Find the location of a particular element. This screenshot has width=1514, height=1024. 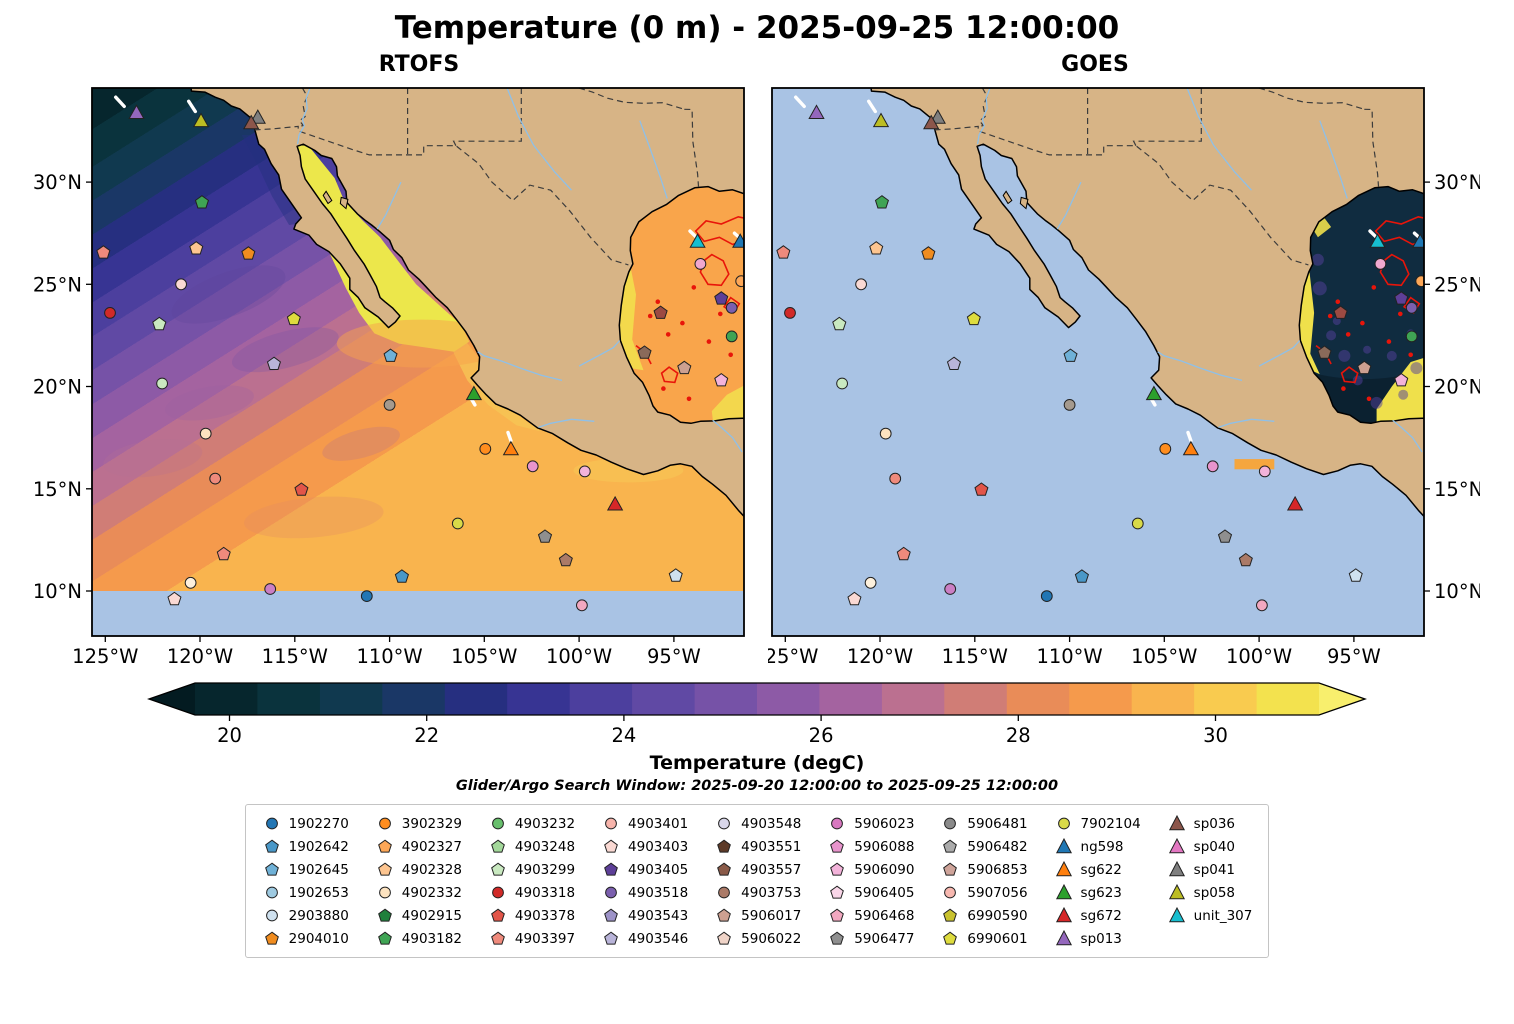

svg-text: 100°W is located at coordinates (1259, 656).